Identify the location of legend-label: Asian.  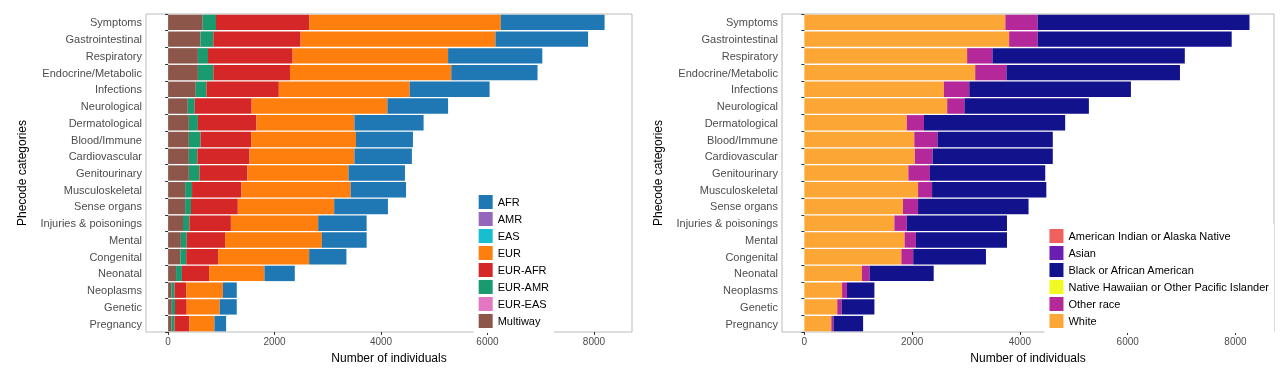
(1082, 253).